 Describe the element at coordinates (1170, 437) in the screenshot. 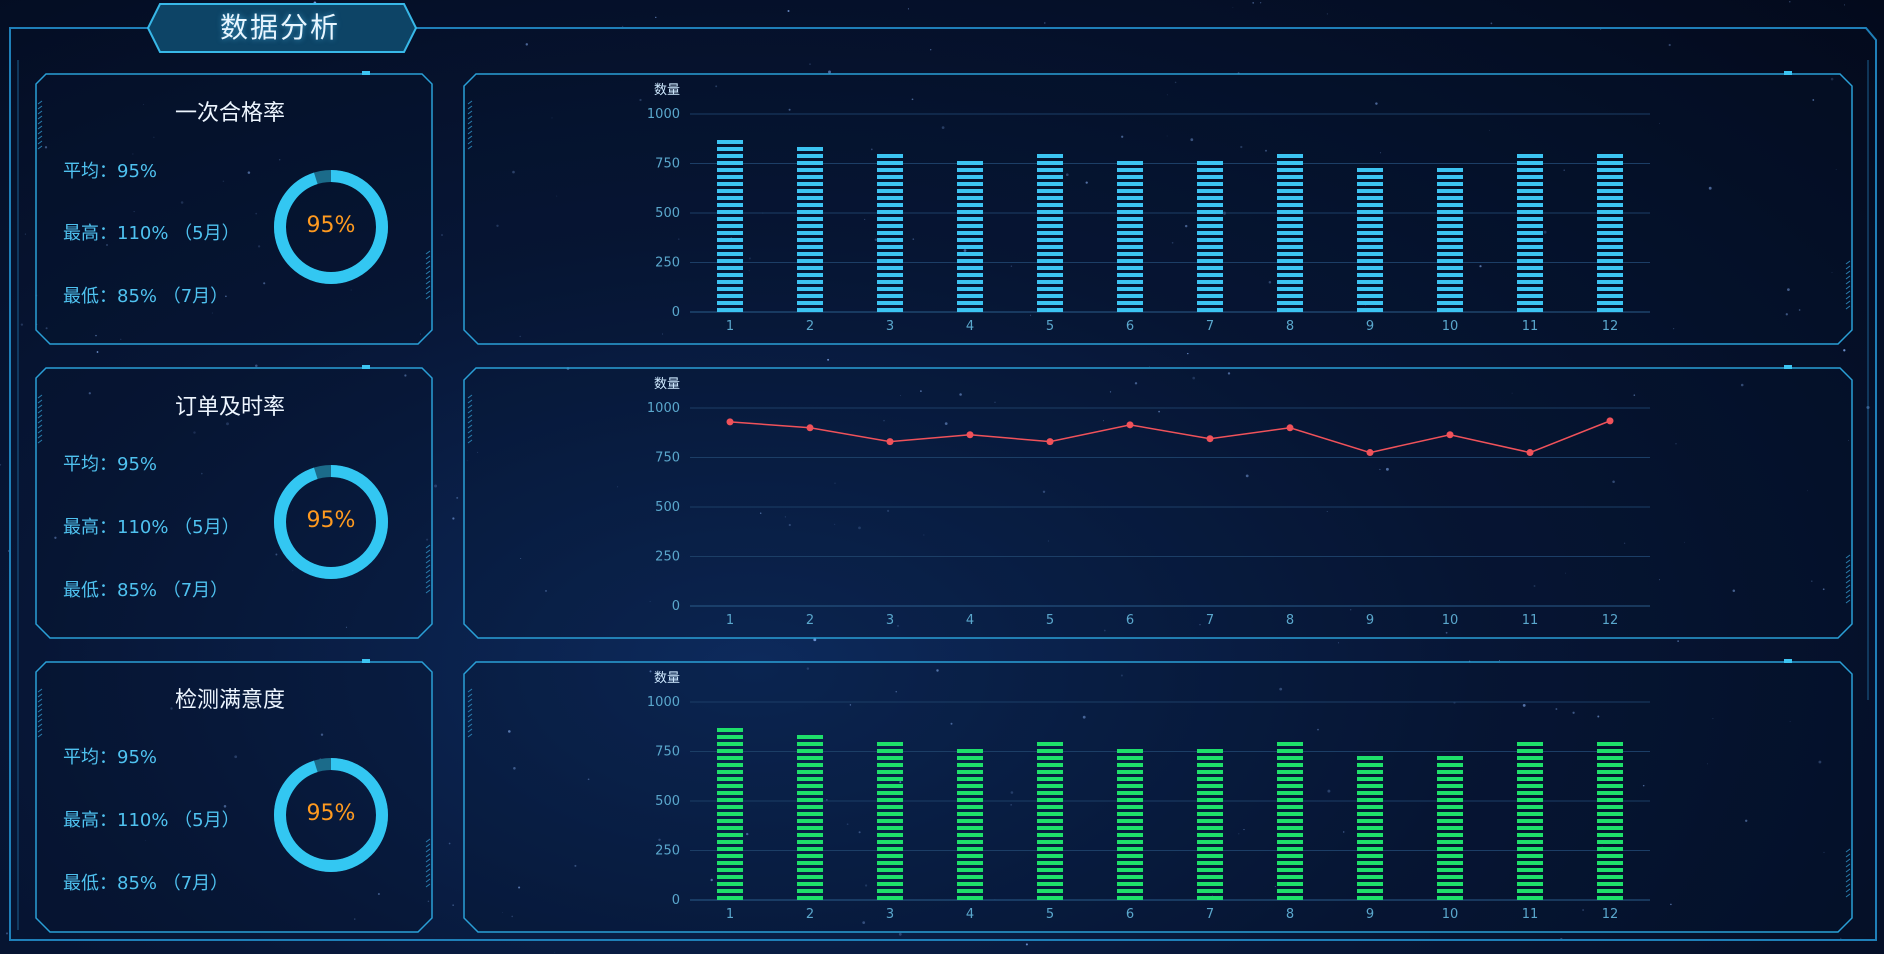

I see `series-line` at that location.